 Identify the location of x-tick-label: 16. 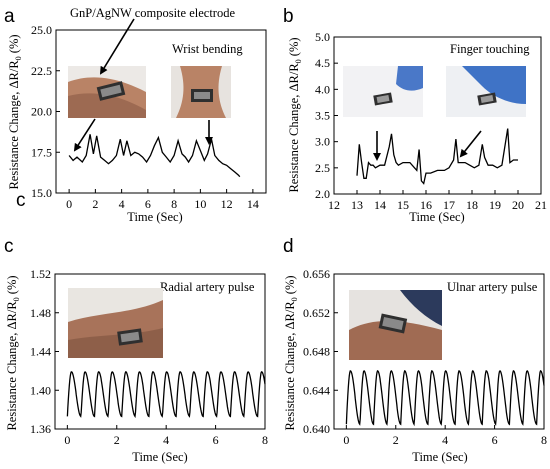
(426, 205).